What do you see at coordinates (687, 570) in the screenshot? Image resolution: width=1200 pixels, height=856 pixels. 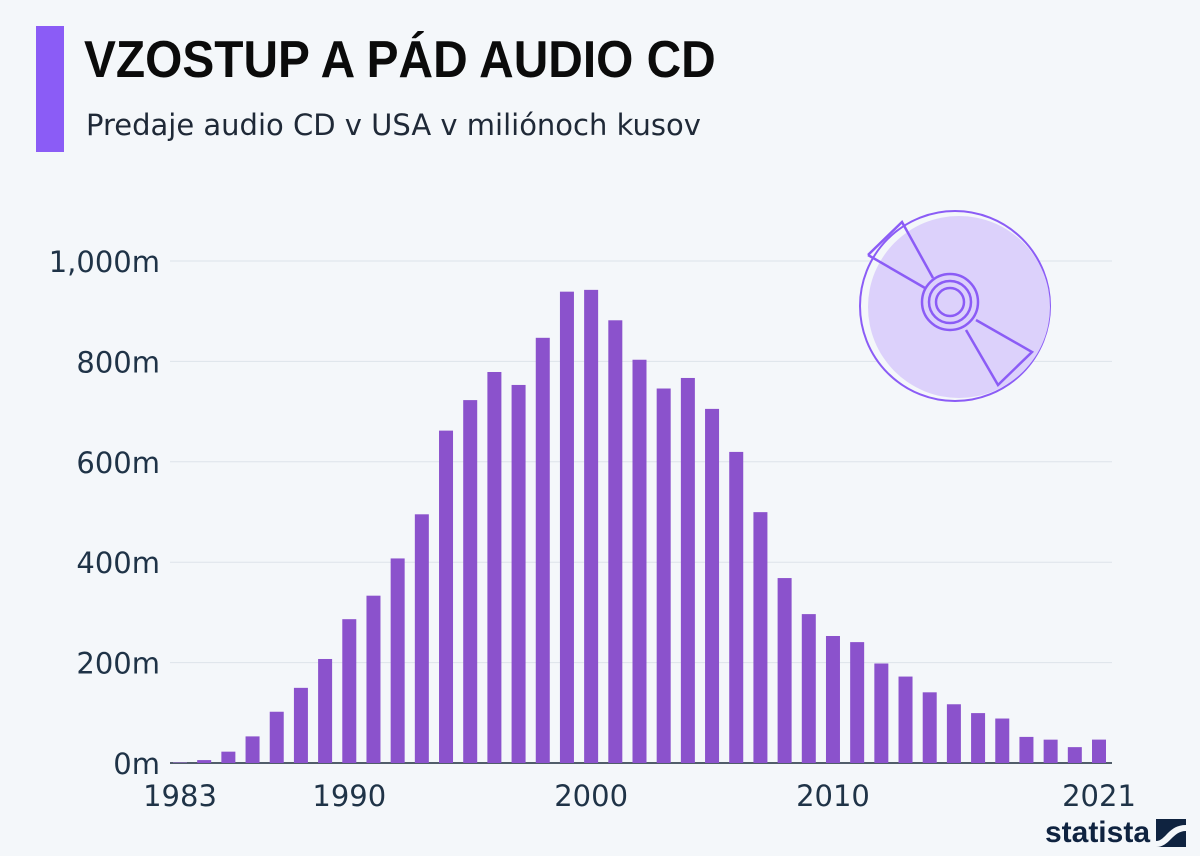 I see `bar-2004` at bounding box center [687, 570].